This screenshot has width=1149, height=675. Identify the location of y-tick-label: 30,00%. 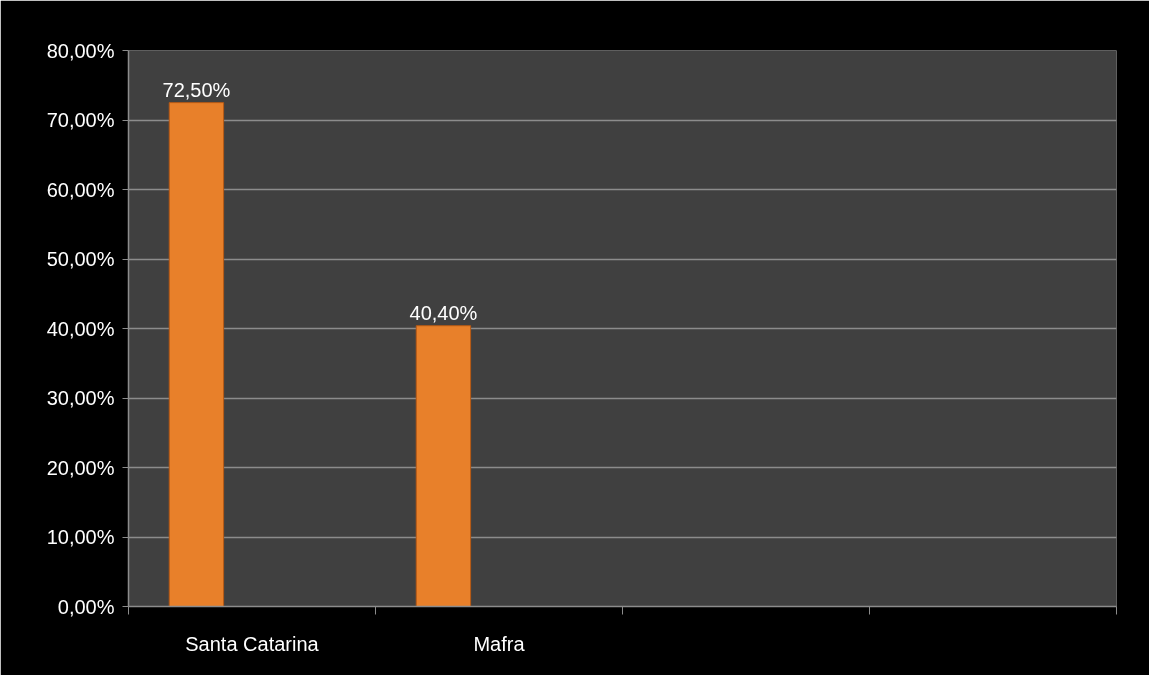
(80, 398).